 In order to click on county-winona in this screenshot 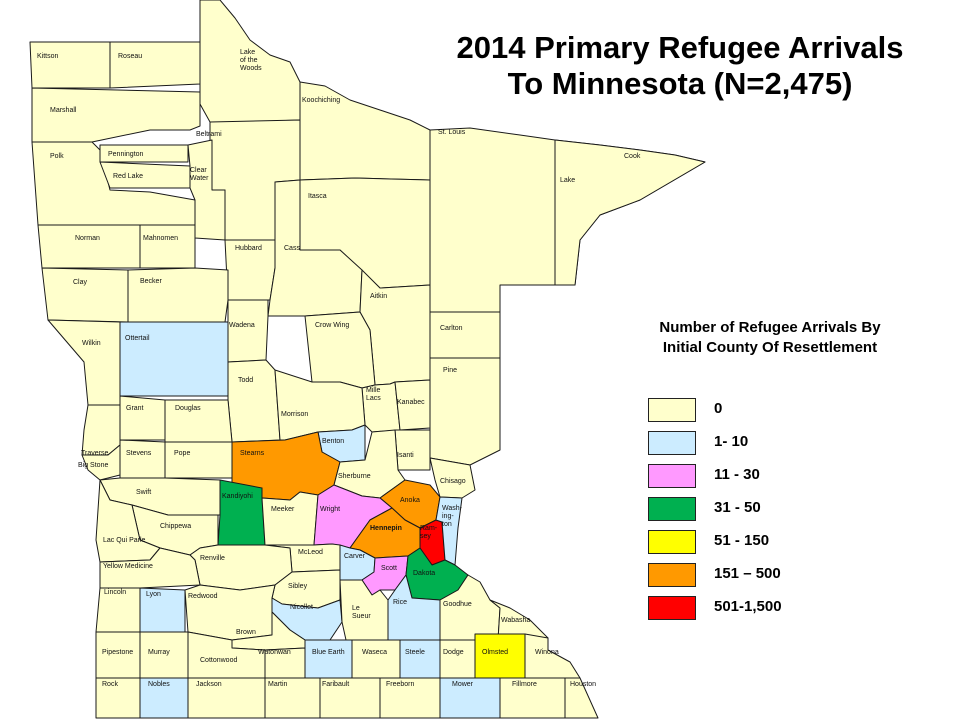, I will do `click(552, 656)`.